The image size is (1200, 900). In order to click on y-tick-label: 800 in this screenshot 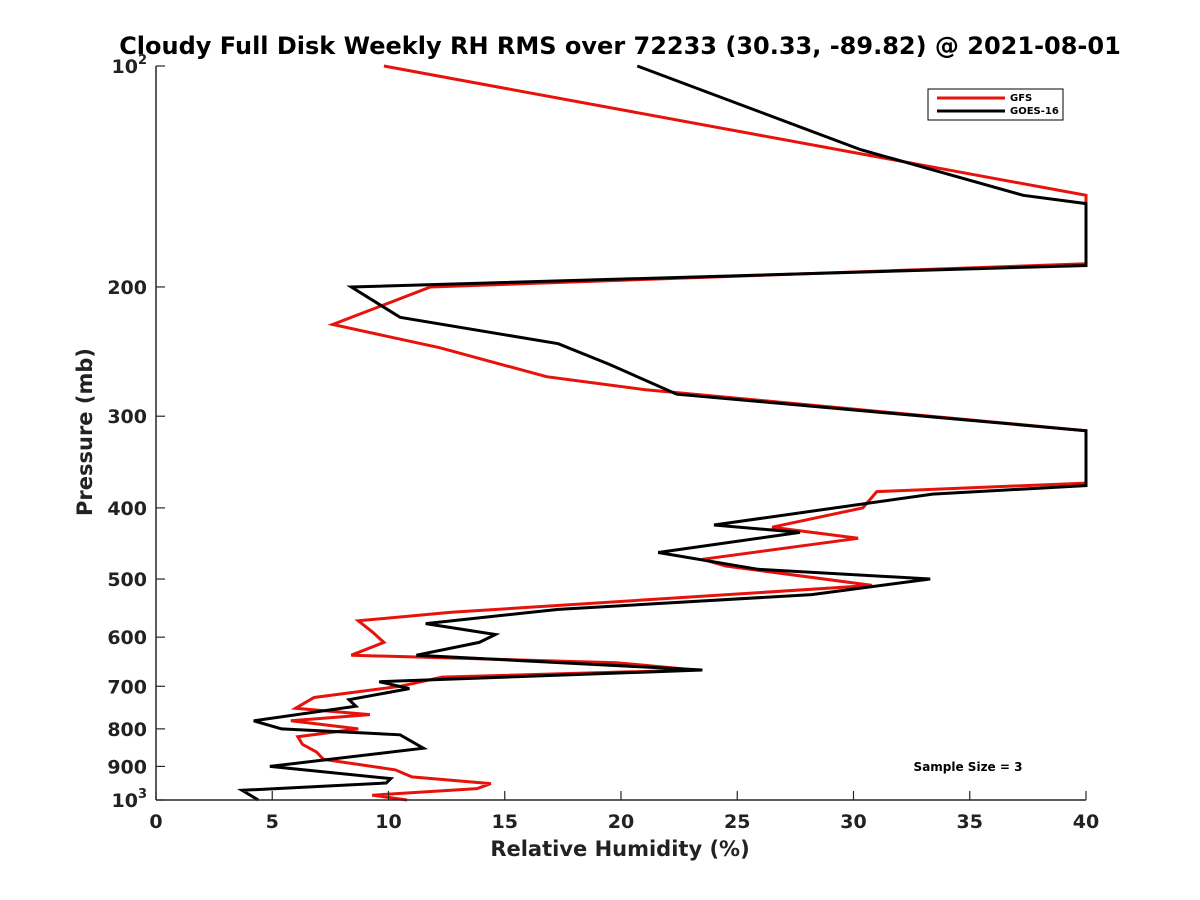, I will do `click(127, 730)`.